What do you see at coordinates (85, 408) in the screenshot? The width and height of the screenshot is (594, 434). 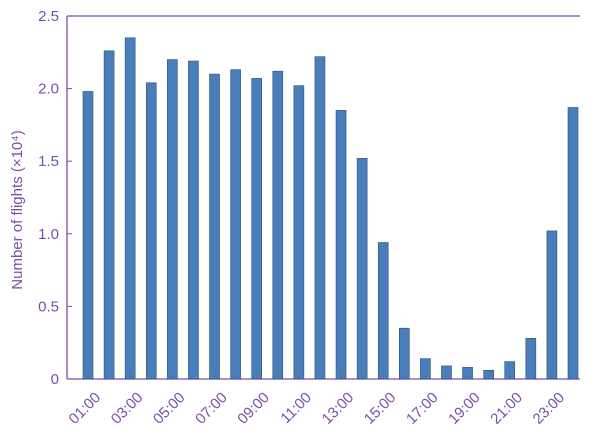 I see `x-tick-label: 01:00` at bounding box center [85, 408].